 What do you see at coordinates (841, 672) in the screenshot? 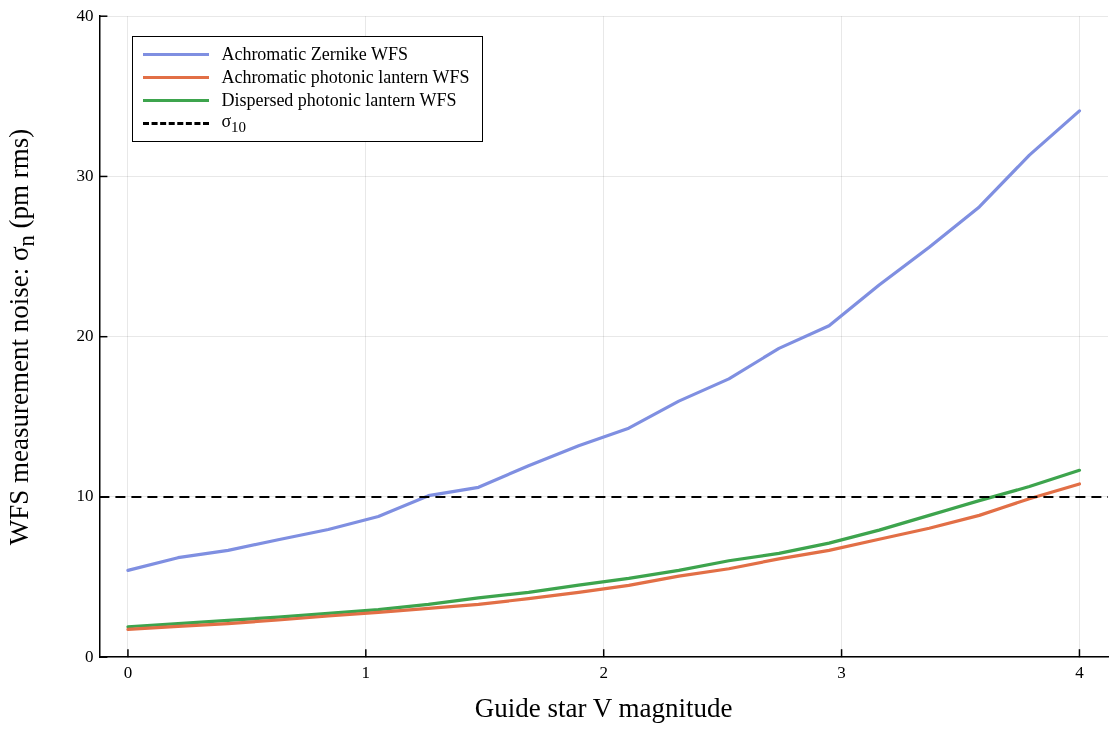
I see `x-tick-label: 3` at bounding box center [841, 672].